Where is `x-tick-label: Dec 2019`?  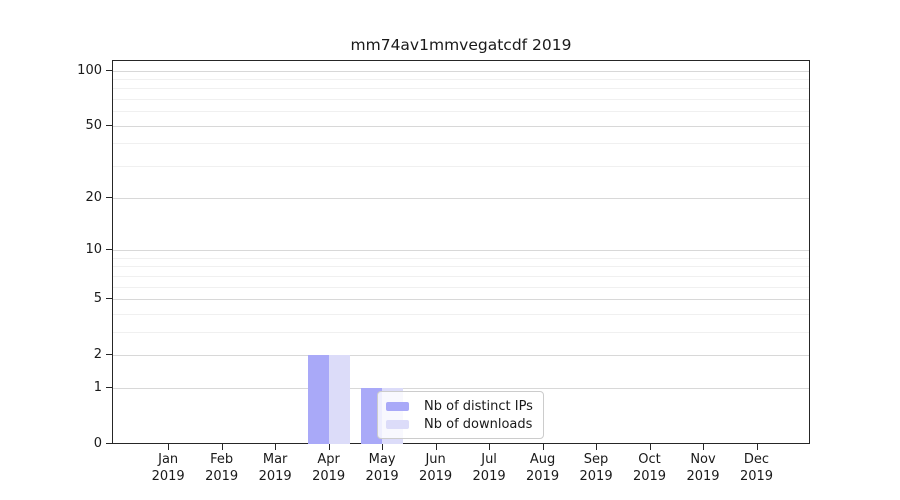
x-tick-label: Dec 2019 is located at coordinates (756, 468).